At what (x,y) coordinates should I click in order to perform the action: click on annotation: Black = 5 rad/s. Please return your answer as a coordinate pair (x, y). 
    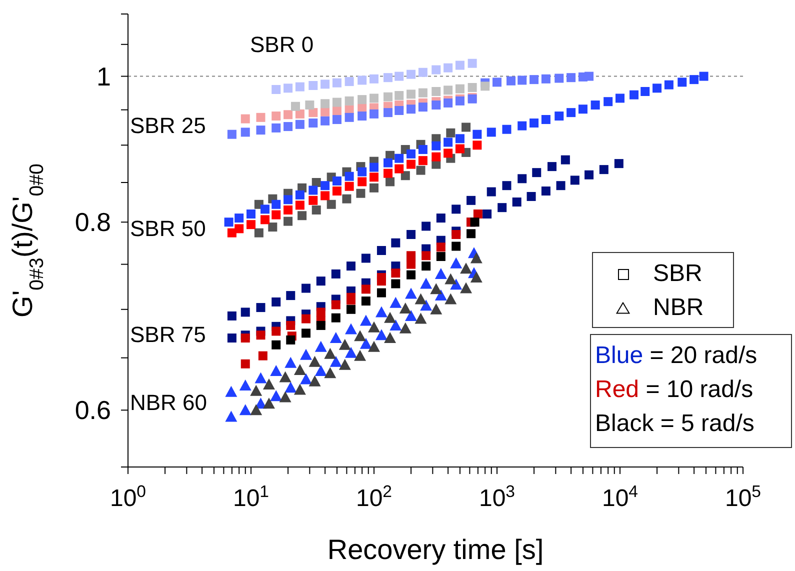
    Looking at the image, I should click on (674, 424).